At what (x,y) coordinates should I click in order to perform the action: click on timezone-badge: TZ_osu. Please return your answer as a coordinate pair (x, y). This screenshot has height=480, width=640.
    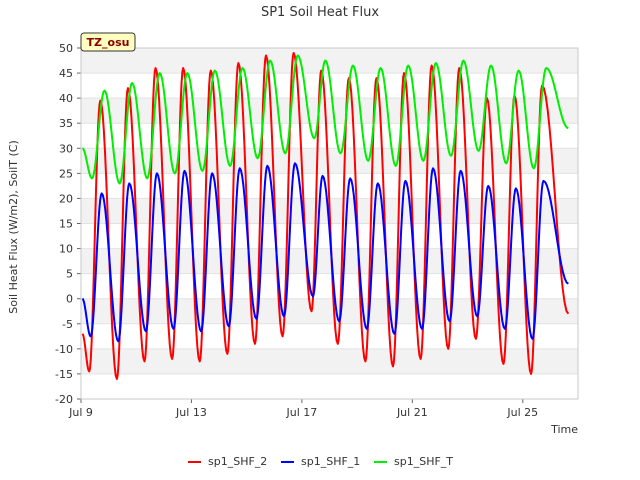
    Looking at the image, I should click on (108, 42).